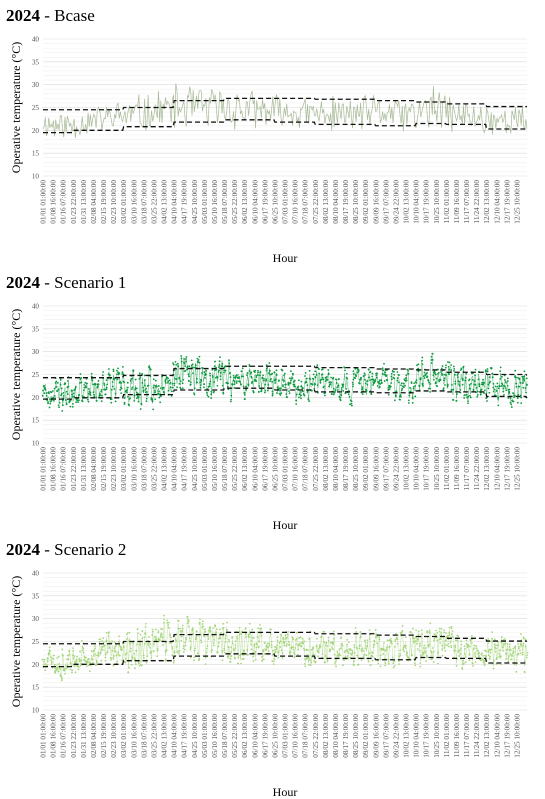 The image size is (545, 799). Describe the element at coordinates (366, 202) in the screenshot. I see `x-tick-label: 09/02 01:00:00` at that location.